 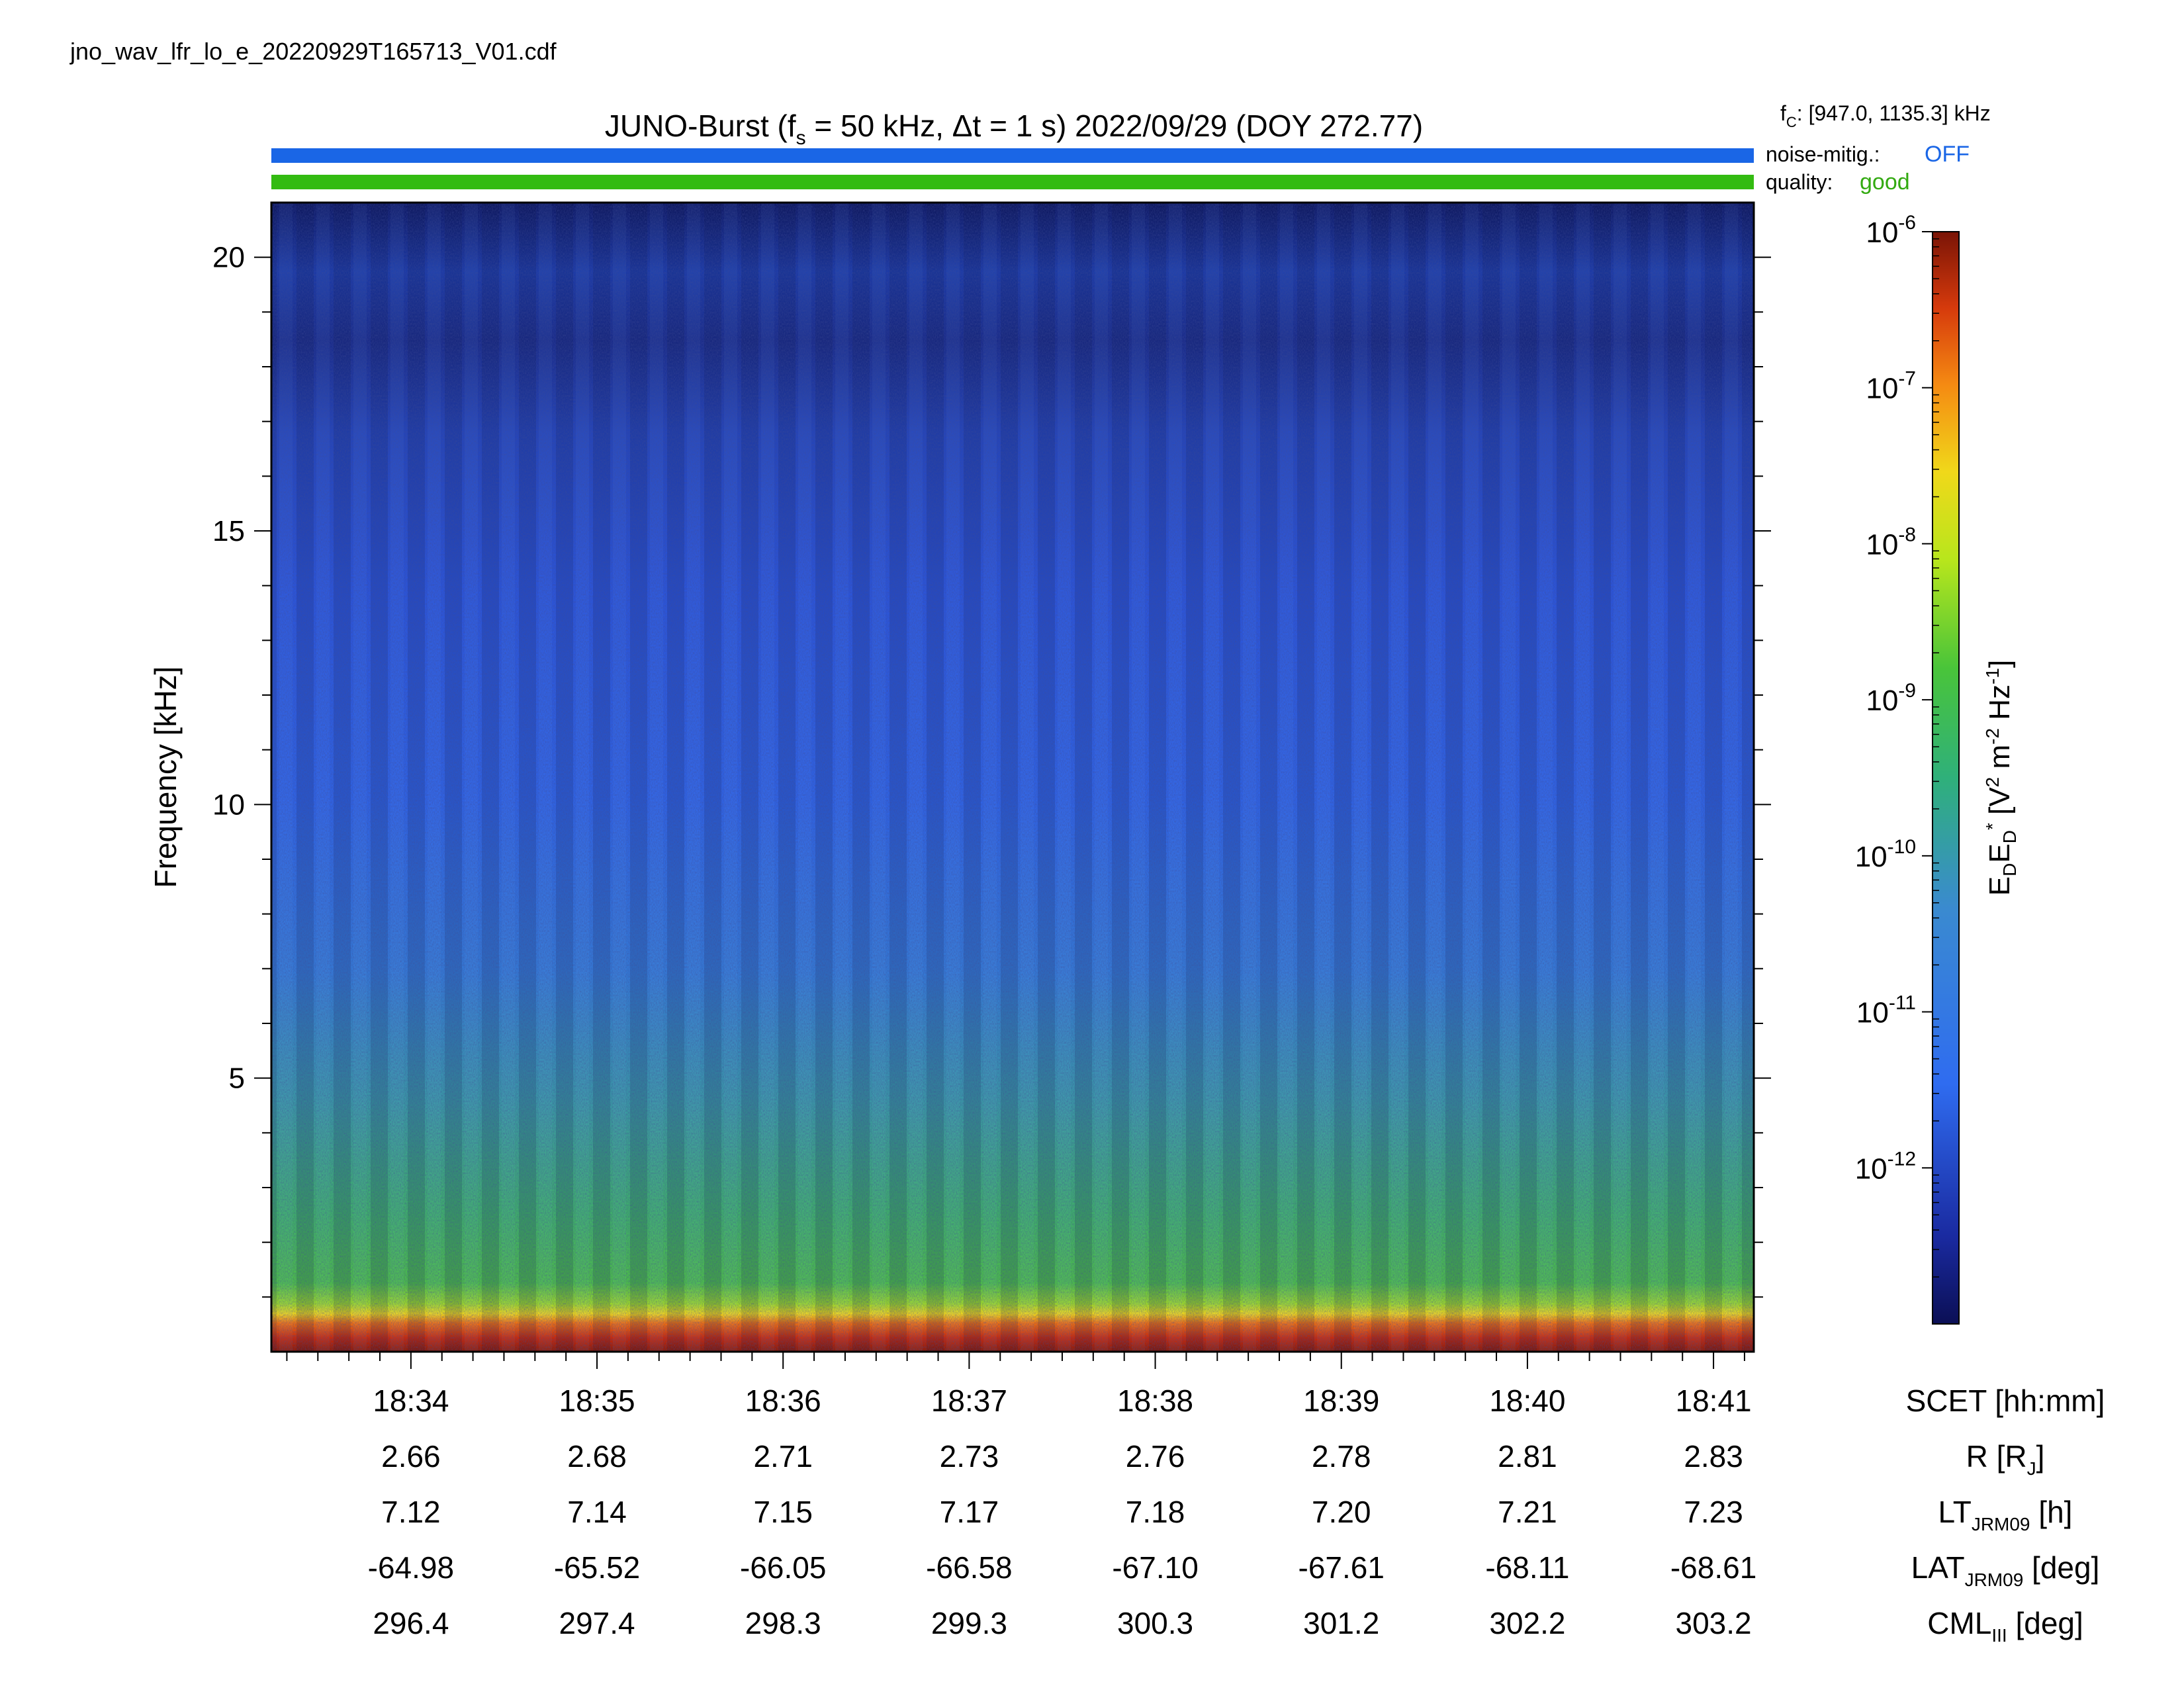 I want to click on colorbar-tick-label: 10⁻¹¹, so click(x=1886, y=1010).